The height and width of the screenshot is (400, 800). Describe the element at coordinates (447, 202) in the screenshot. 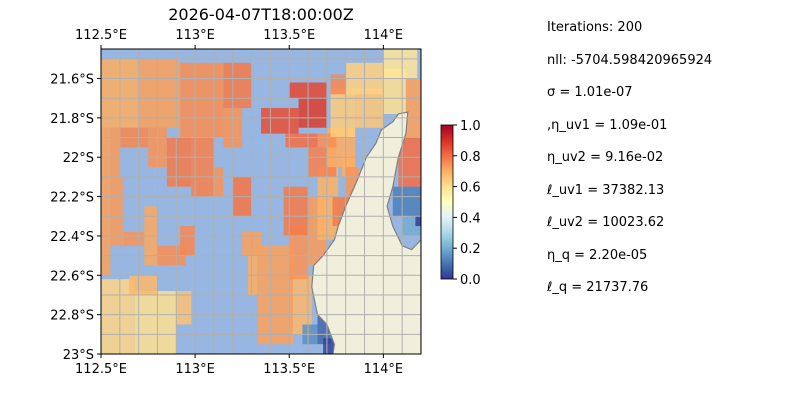

I see `colorbar` at that location.